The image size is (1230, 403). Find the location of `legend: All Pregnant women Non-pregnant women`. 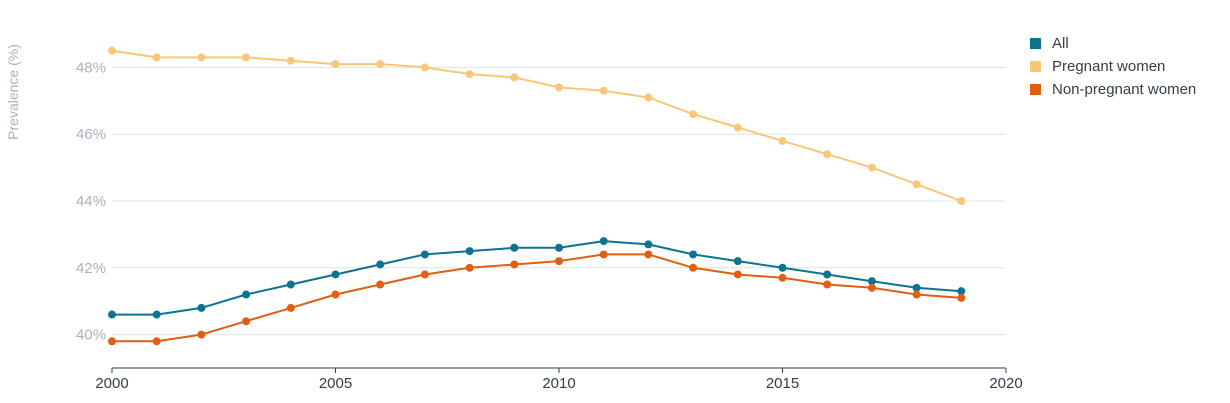

legend: All Pregnant women Non-pregnant women is located at coordinates (1113, 66).